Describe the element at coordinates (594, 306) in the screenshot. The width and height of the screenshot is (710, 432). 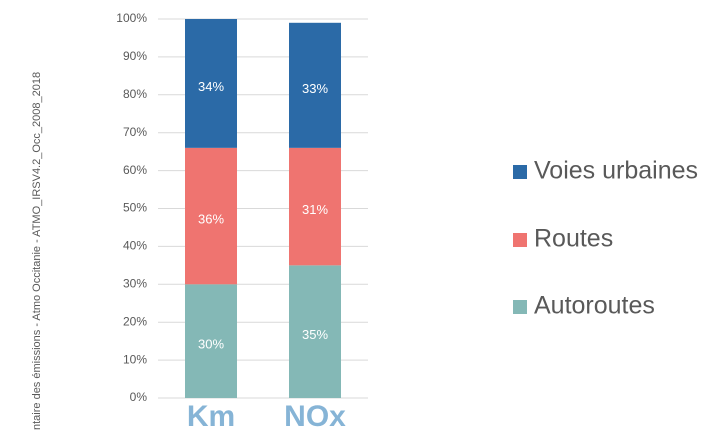
I see `legend-label: Autoroutes` at that location.